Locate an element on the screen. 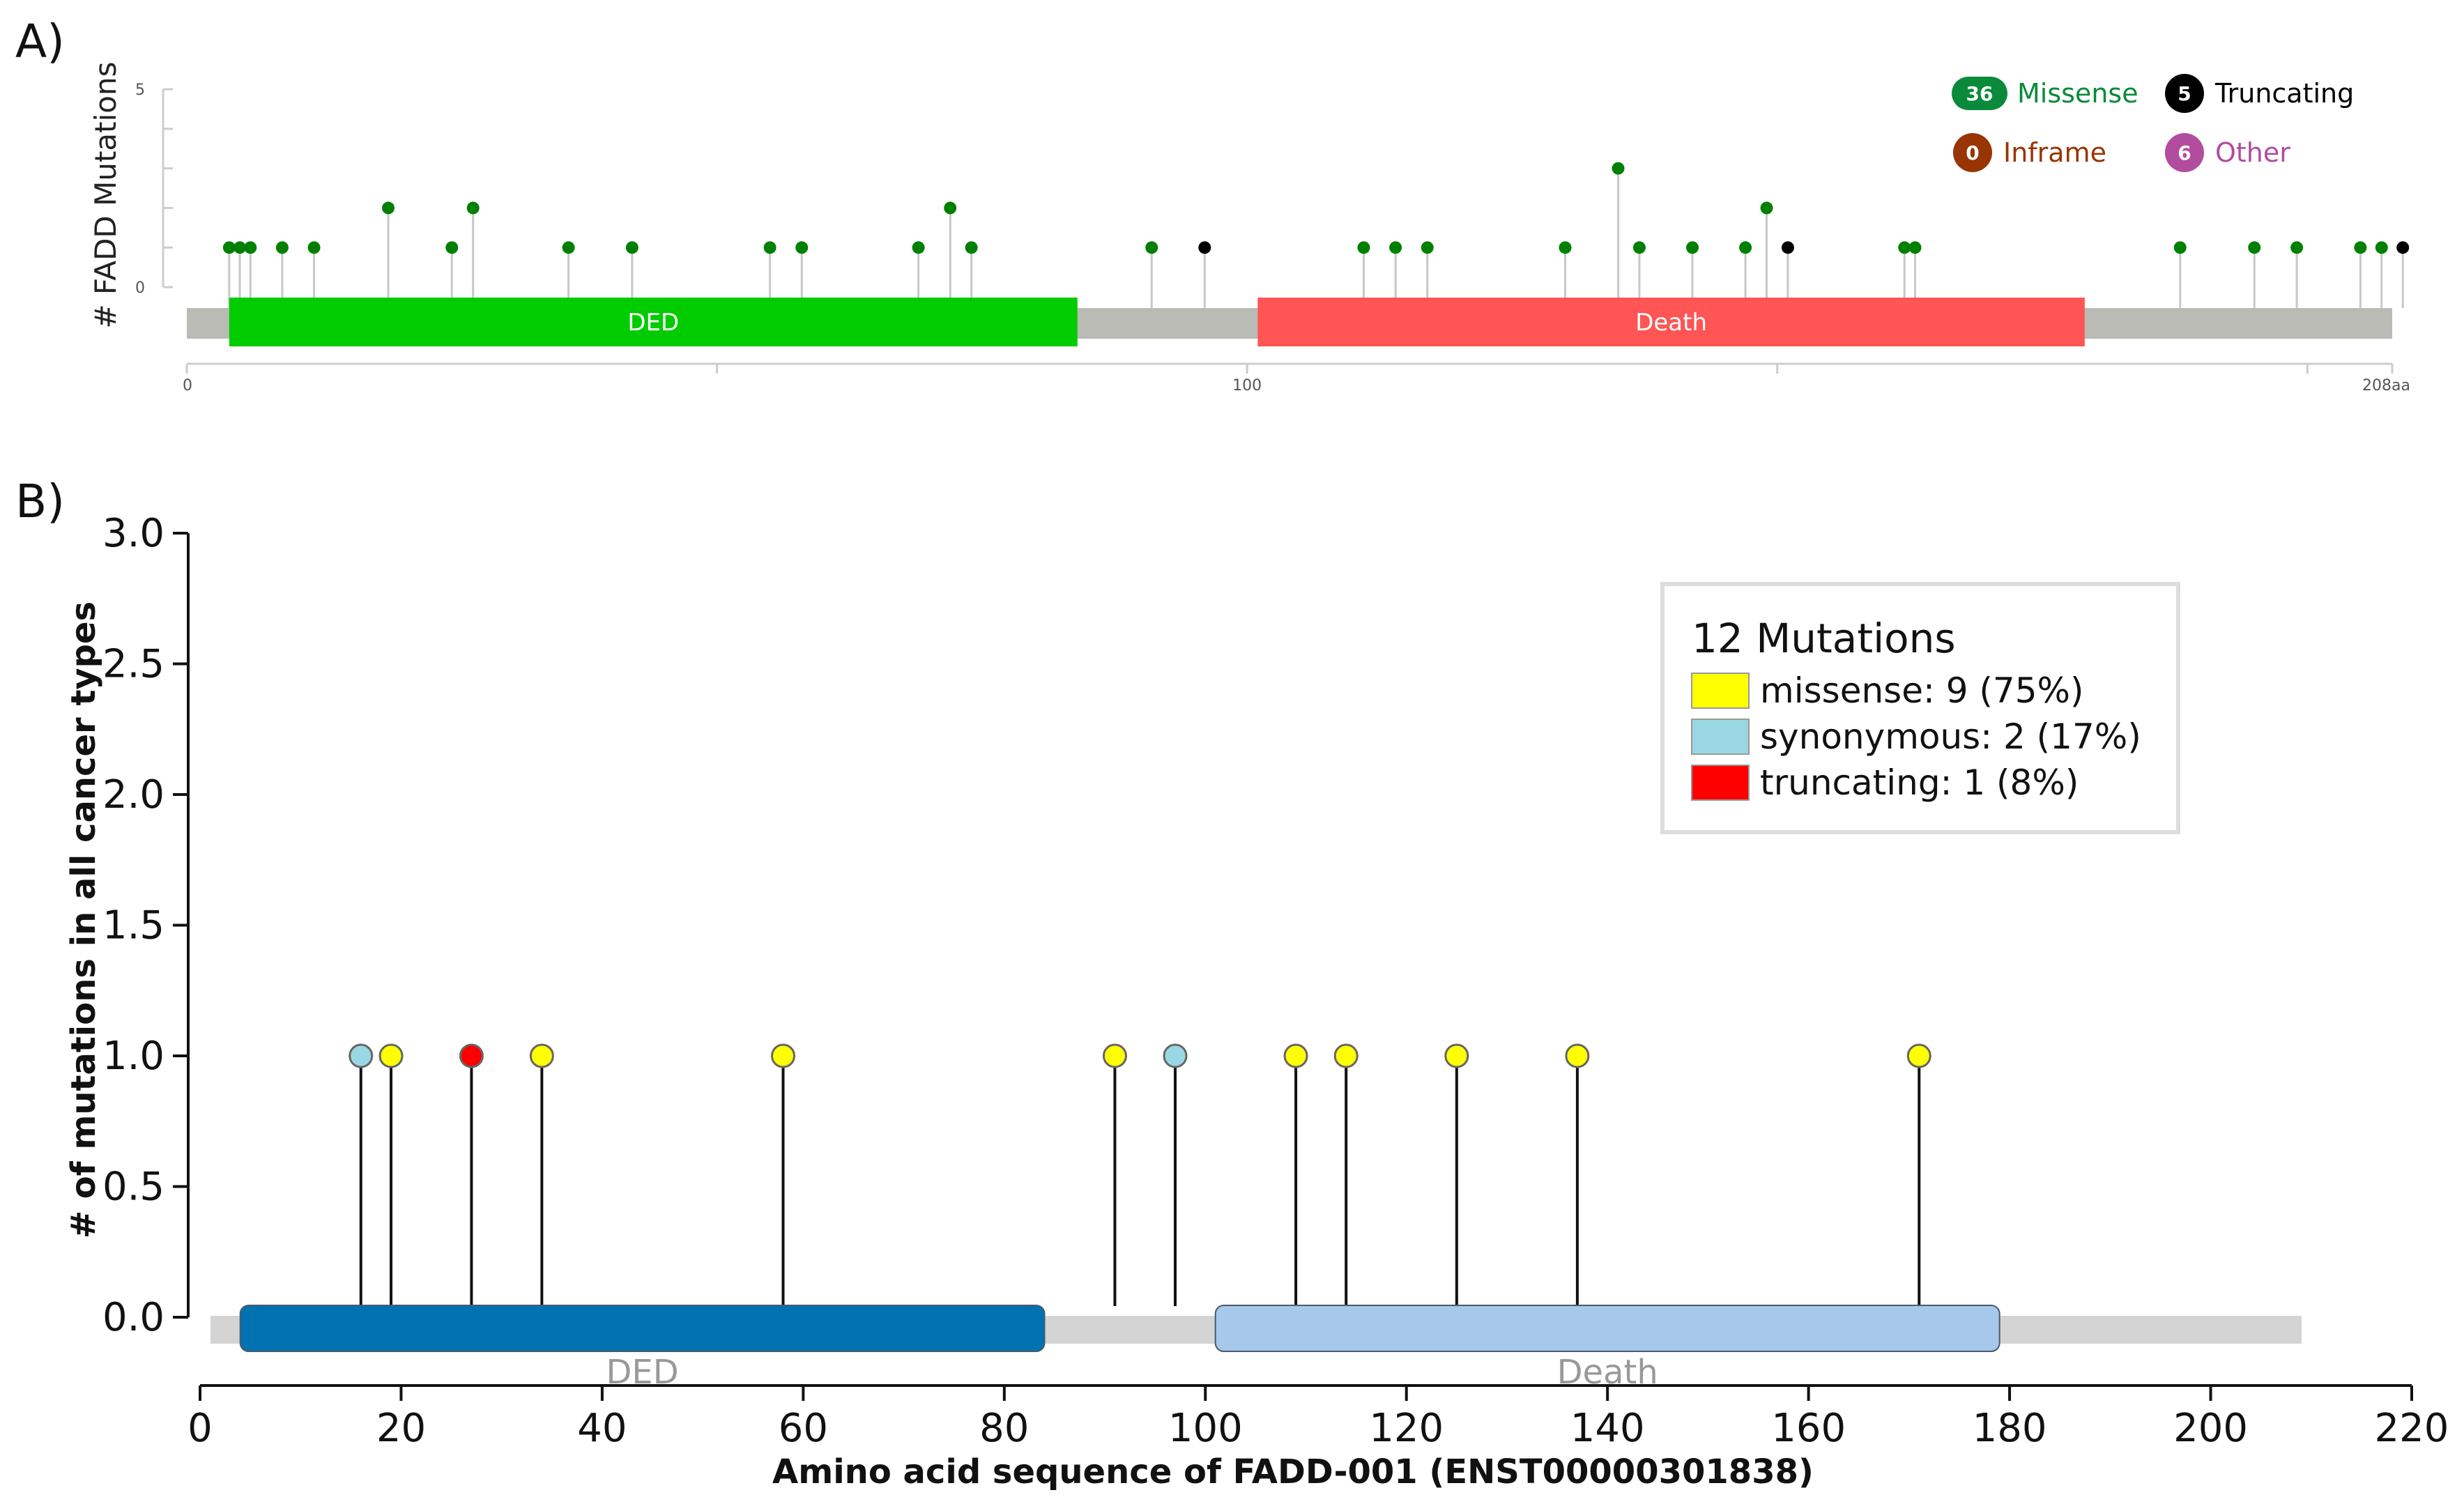  panel-a-domains: DED Death is located at coordinates (1157, 322).